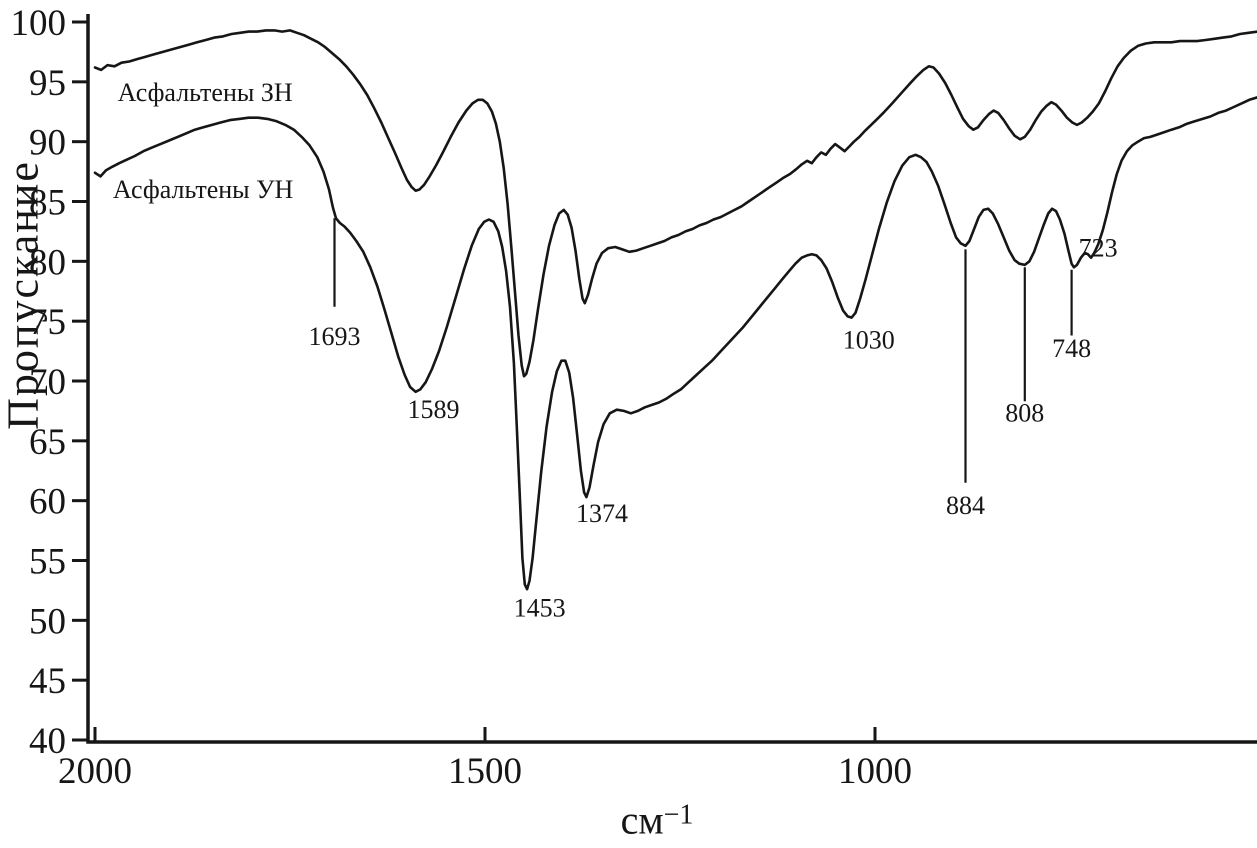  I want to click on y-tick-label: 55, so click(47, 562).